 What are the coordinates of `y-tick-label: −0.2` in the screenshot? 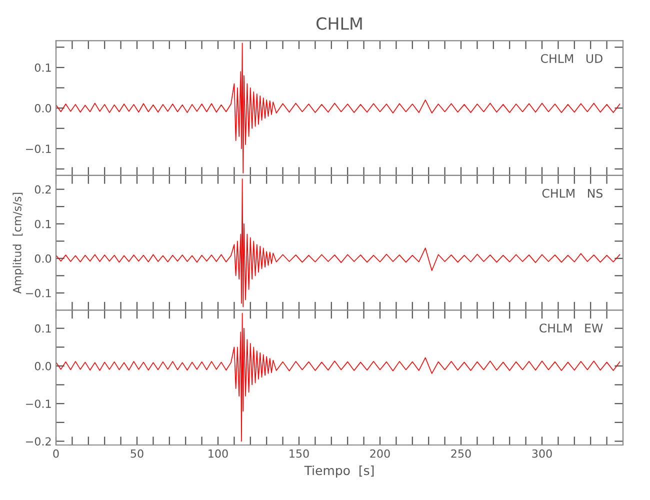 It's located at (38, 441).